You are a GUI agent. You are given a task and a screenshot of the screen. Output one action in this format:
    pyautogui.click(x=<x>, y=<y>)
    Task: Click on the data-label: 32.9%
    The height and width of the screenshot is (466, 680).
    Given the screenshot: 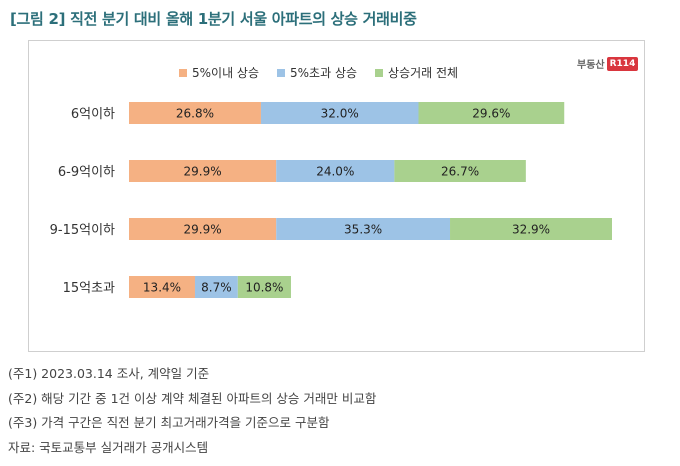 What is the action you would take?
    pyautogui.click(x=531, y=230)
    